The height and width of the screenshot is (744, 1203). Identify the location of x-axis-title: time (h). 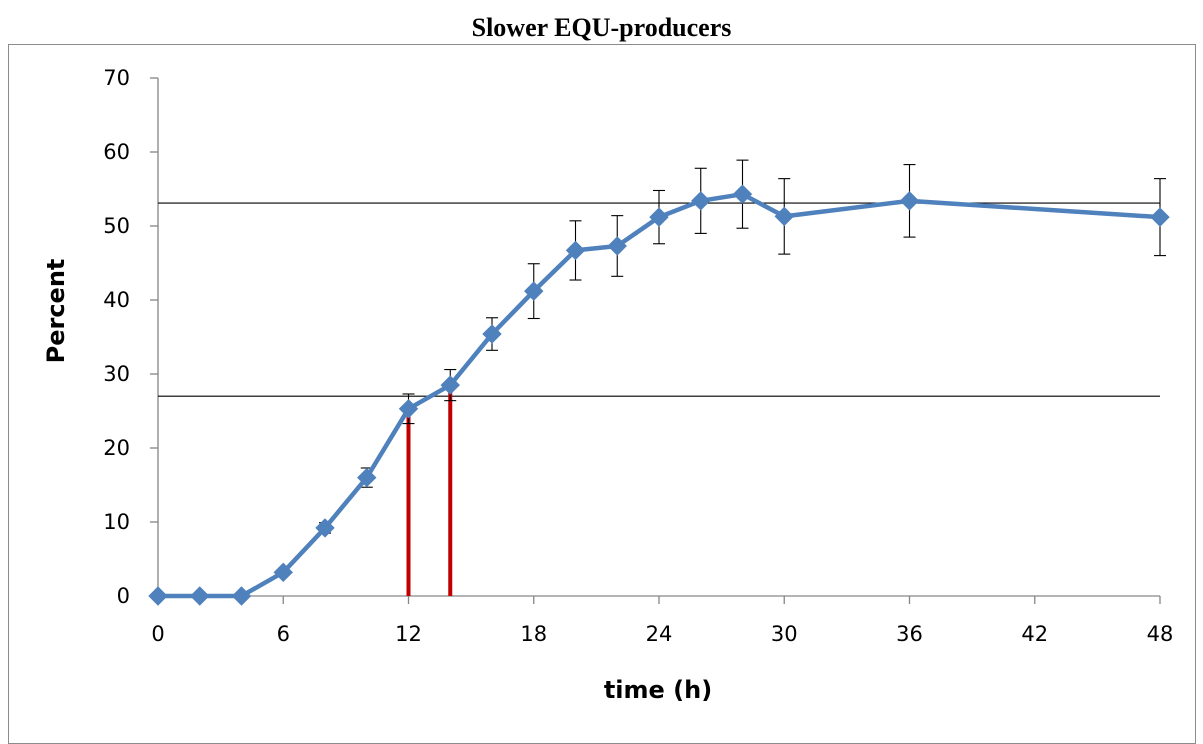
(658, 690).